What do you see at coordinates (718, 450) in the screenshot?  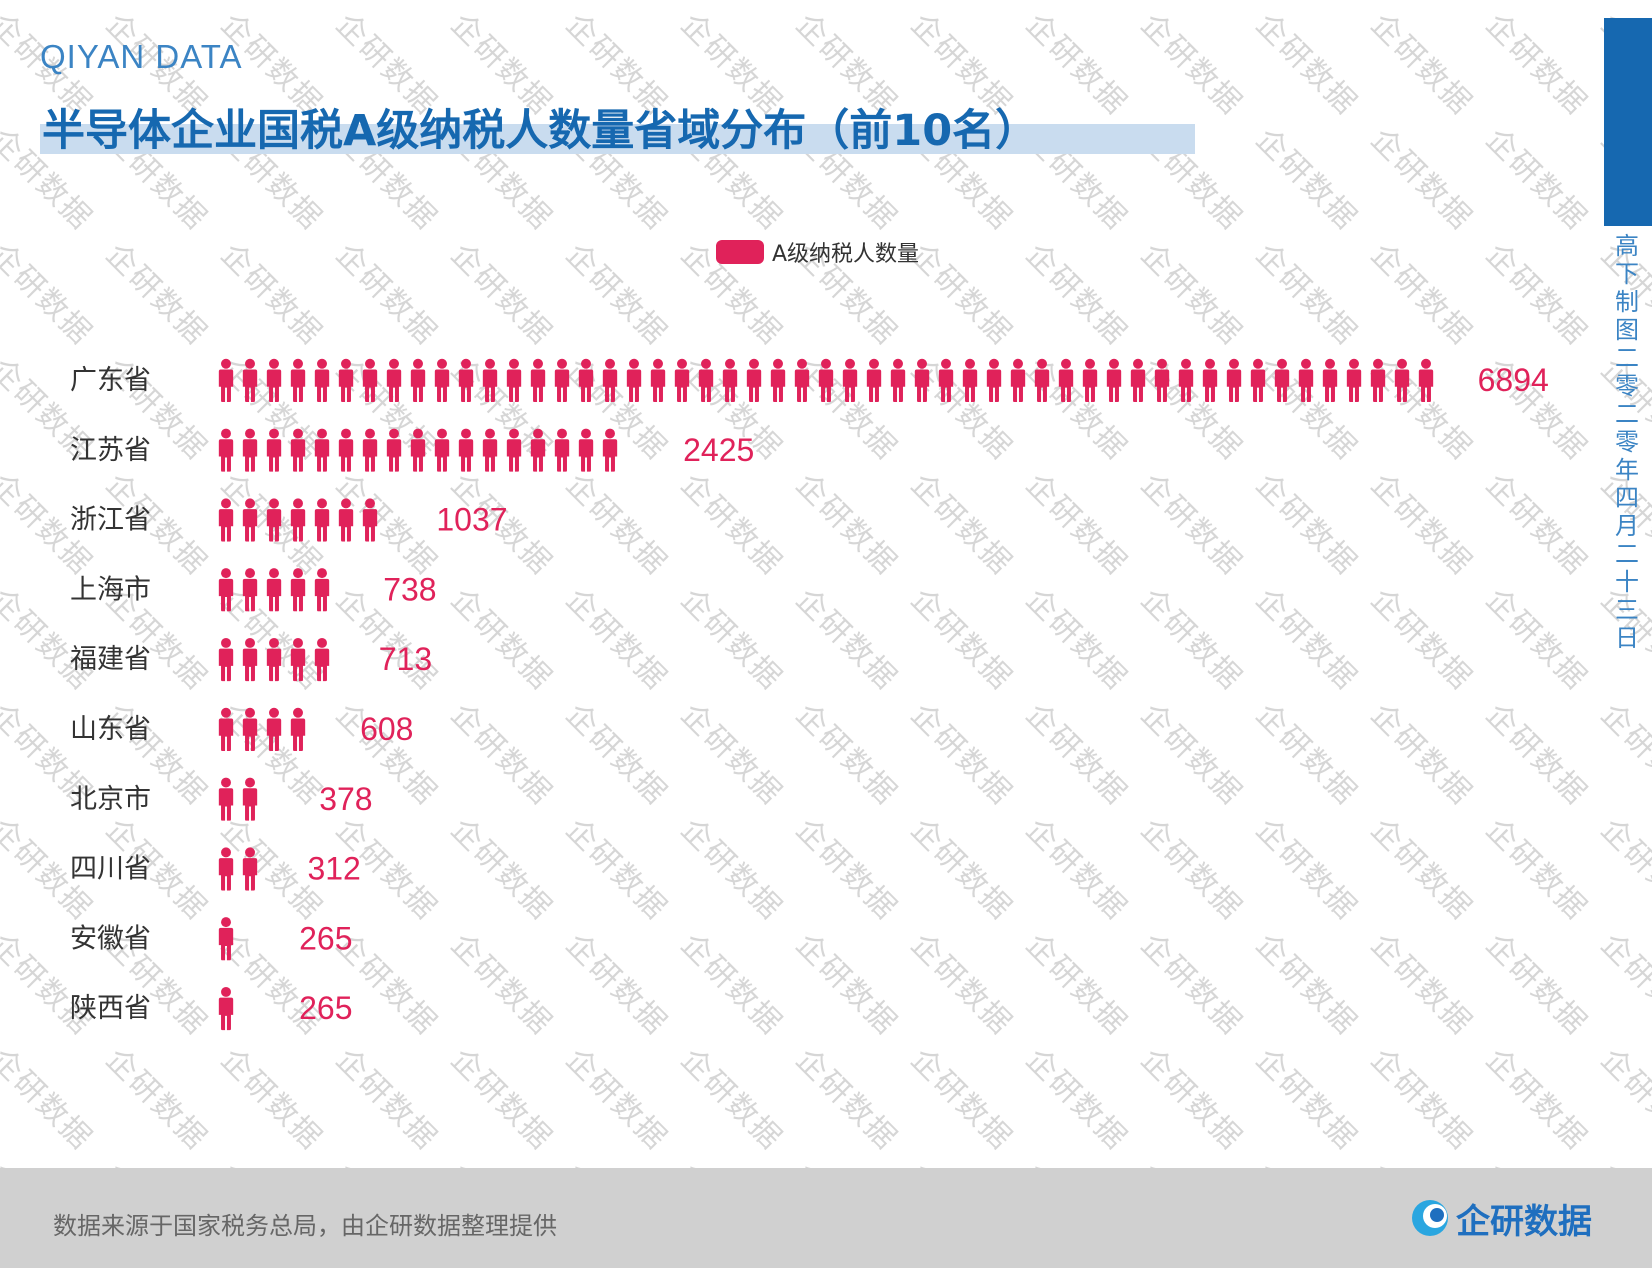 I see `value-label: 2425` at bounding box center [718, 450].